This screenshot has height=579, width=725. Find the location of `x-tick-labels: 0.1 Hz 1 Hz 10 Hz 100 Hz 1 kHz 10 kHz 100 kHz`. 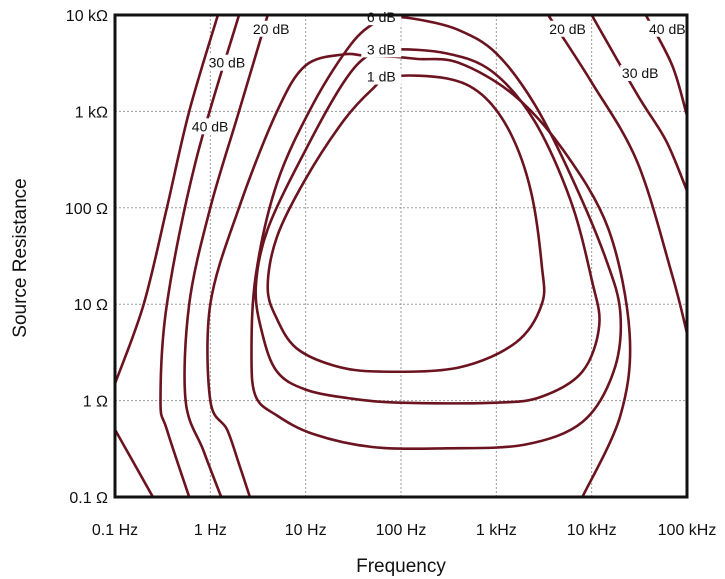

x-tick-labels: 0.1 Hz 1 Hz 10 Hz 100 Hz 1 kHz 10 kHz 100 kHz is located at coordinates (404, 530).